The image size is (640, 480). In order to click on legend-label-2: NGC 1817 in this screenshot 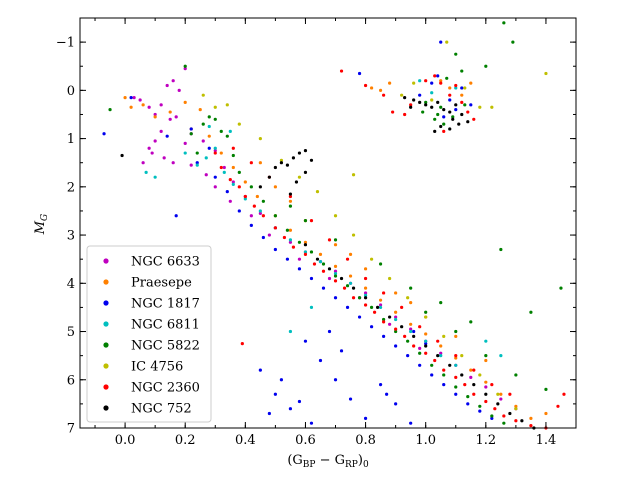, I will do `click(165, 304)`.